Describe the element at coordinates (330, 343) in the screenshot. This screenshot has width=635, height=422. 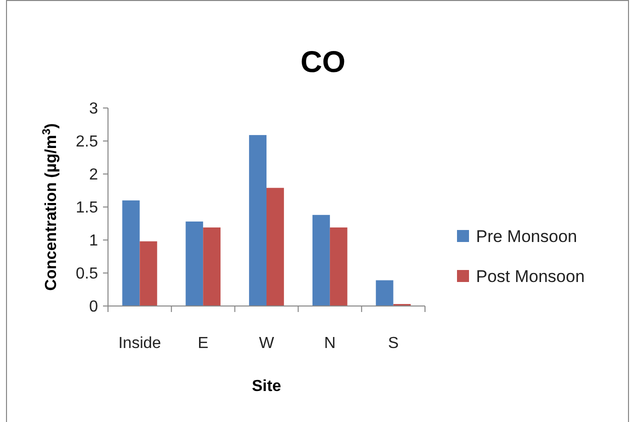
I see `x-tick-label: N` at that location.